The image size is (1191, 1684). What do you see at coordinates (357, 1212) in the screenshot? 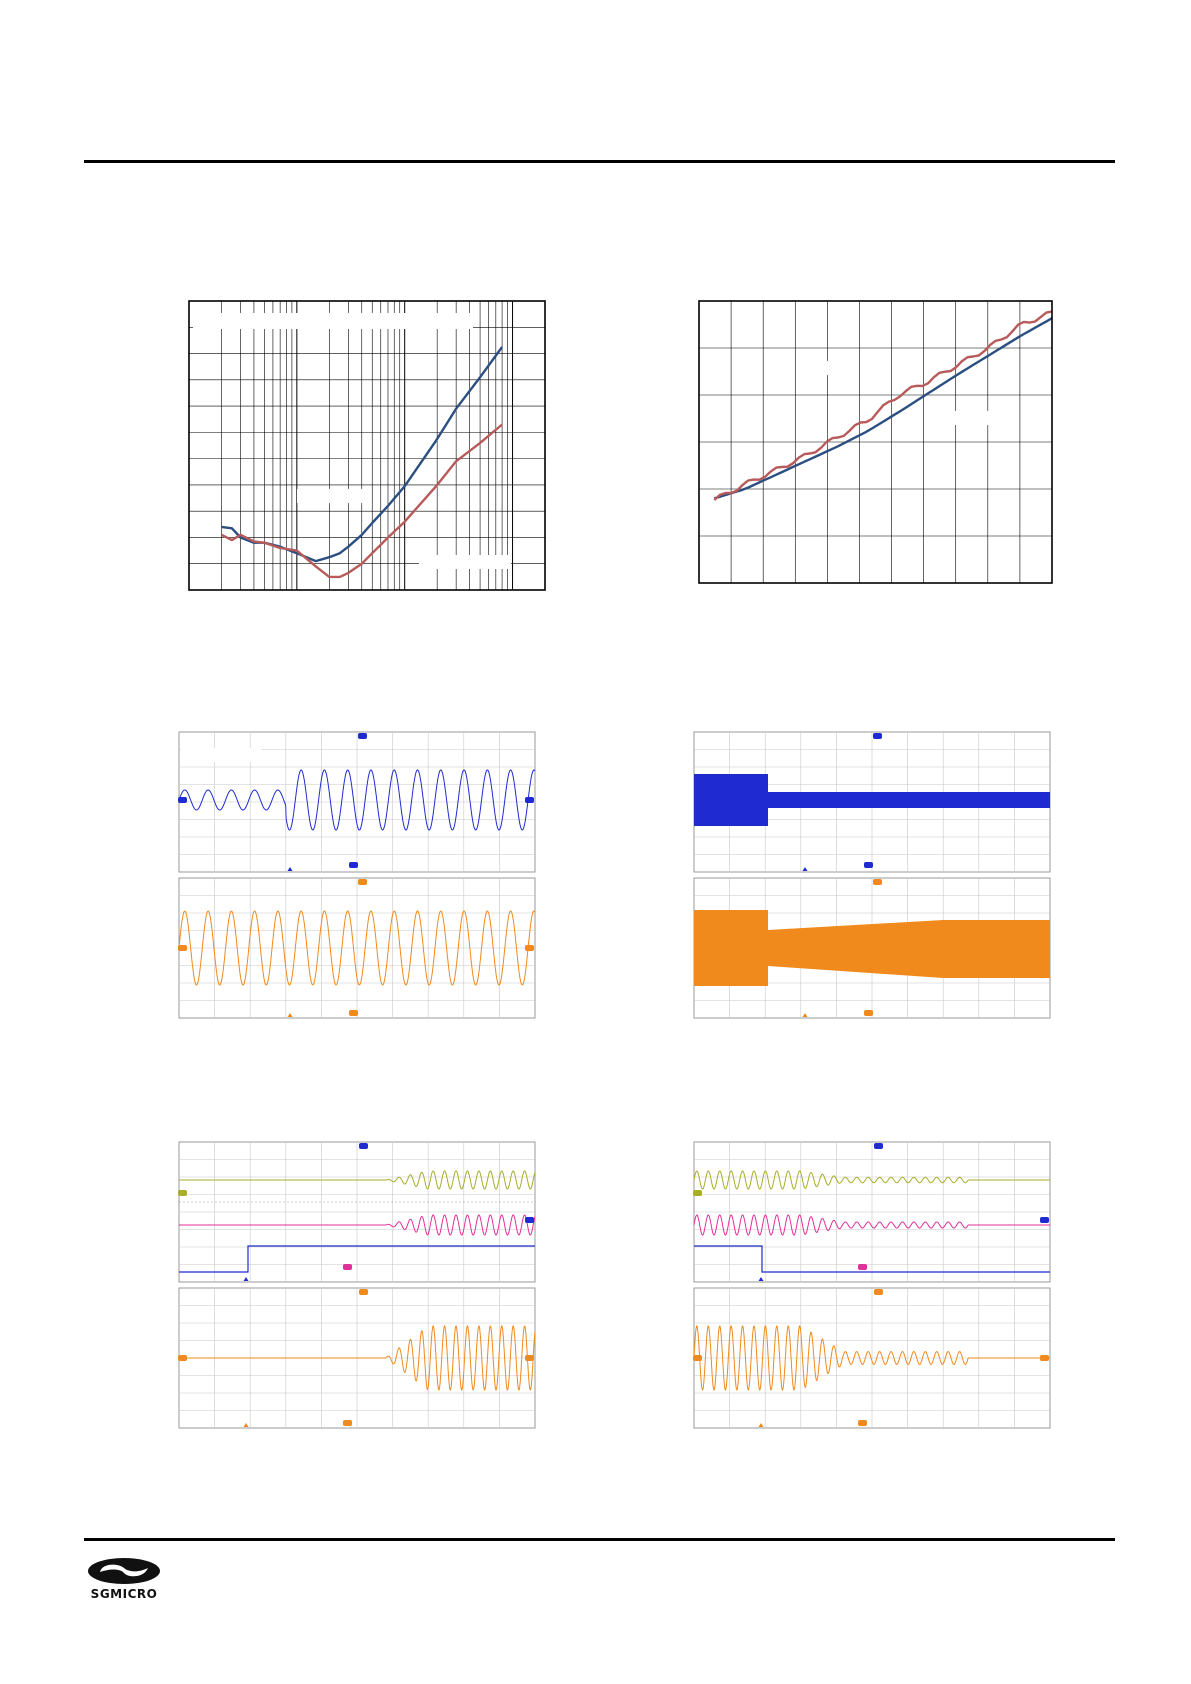
I see `scope3-top` at bounding box center [357, 1212].